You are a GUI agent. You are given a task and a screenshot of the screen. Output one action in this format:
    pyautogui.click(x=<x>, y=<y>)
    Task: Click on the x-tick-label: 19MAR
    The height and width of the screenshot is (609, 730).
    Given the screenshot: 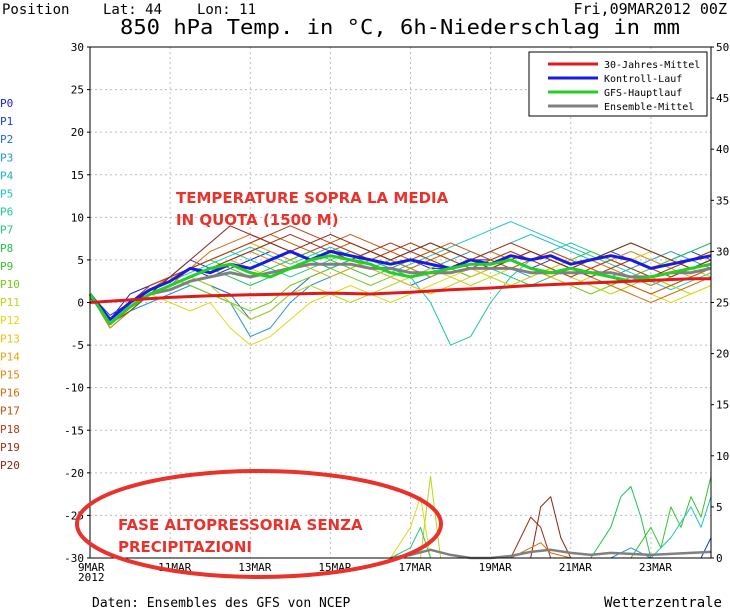 What is the action you would take?
    pyautogui.click(x=495, y=567)
    